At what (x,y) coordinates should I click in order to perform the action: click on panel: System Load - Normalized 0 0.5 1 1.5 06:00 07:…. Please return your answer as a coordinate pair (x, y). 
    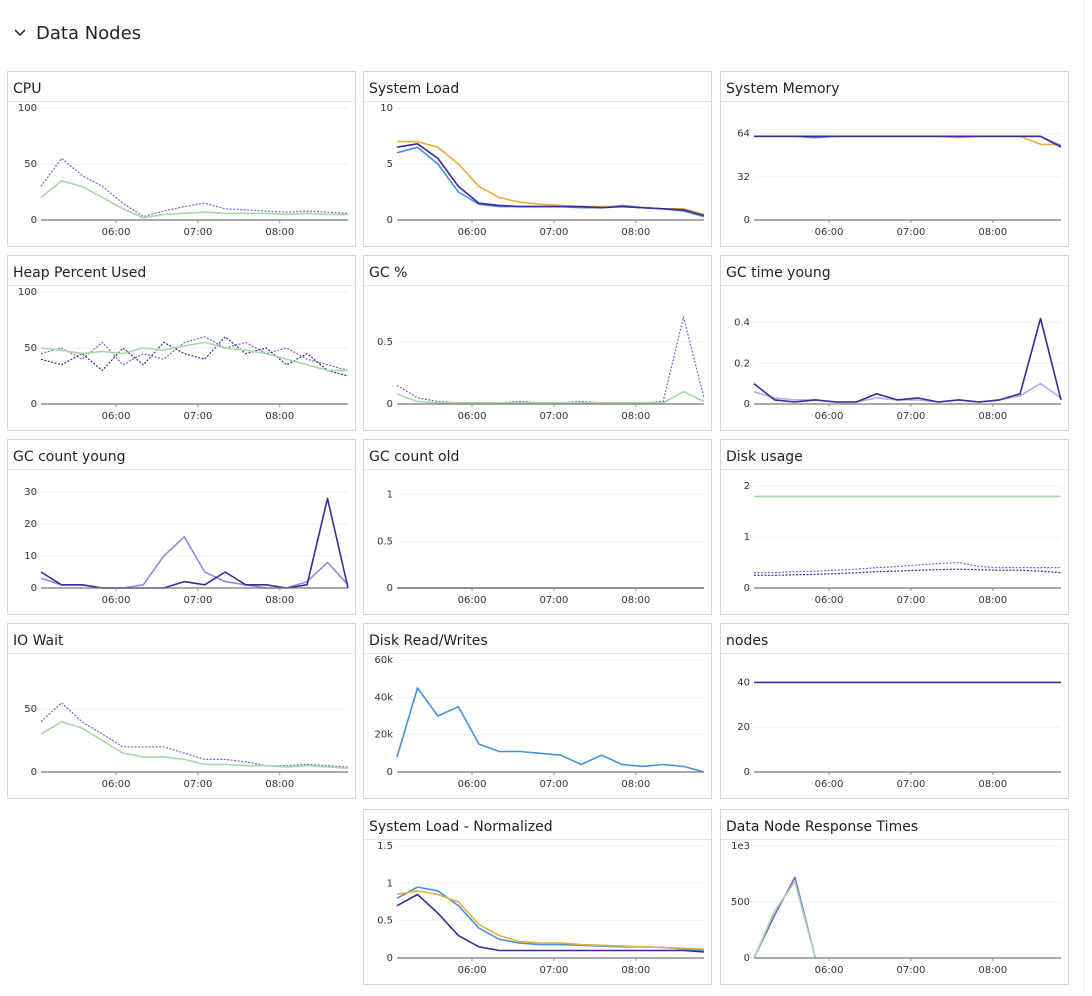
    Looking at the image, I should click on (537, 897).